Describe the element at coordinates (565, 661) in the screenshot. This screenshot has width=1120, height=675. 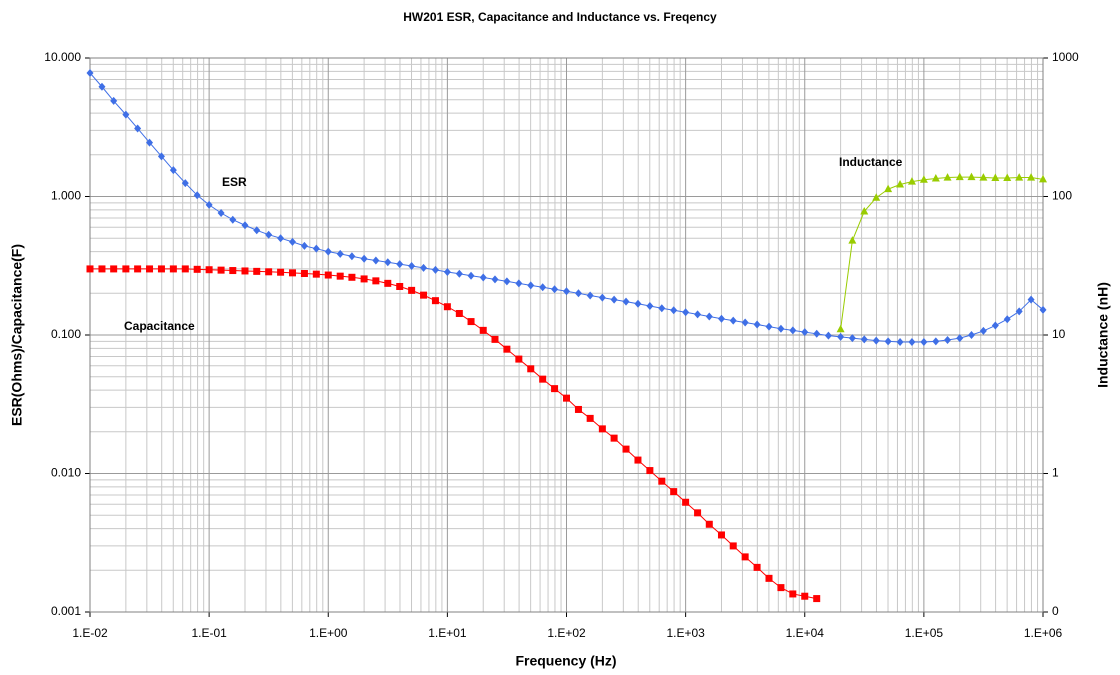
I see `x-axis-title: Frequency (Hz)` at that location.